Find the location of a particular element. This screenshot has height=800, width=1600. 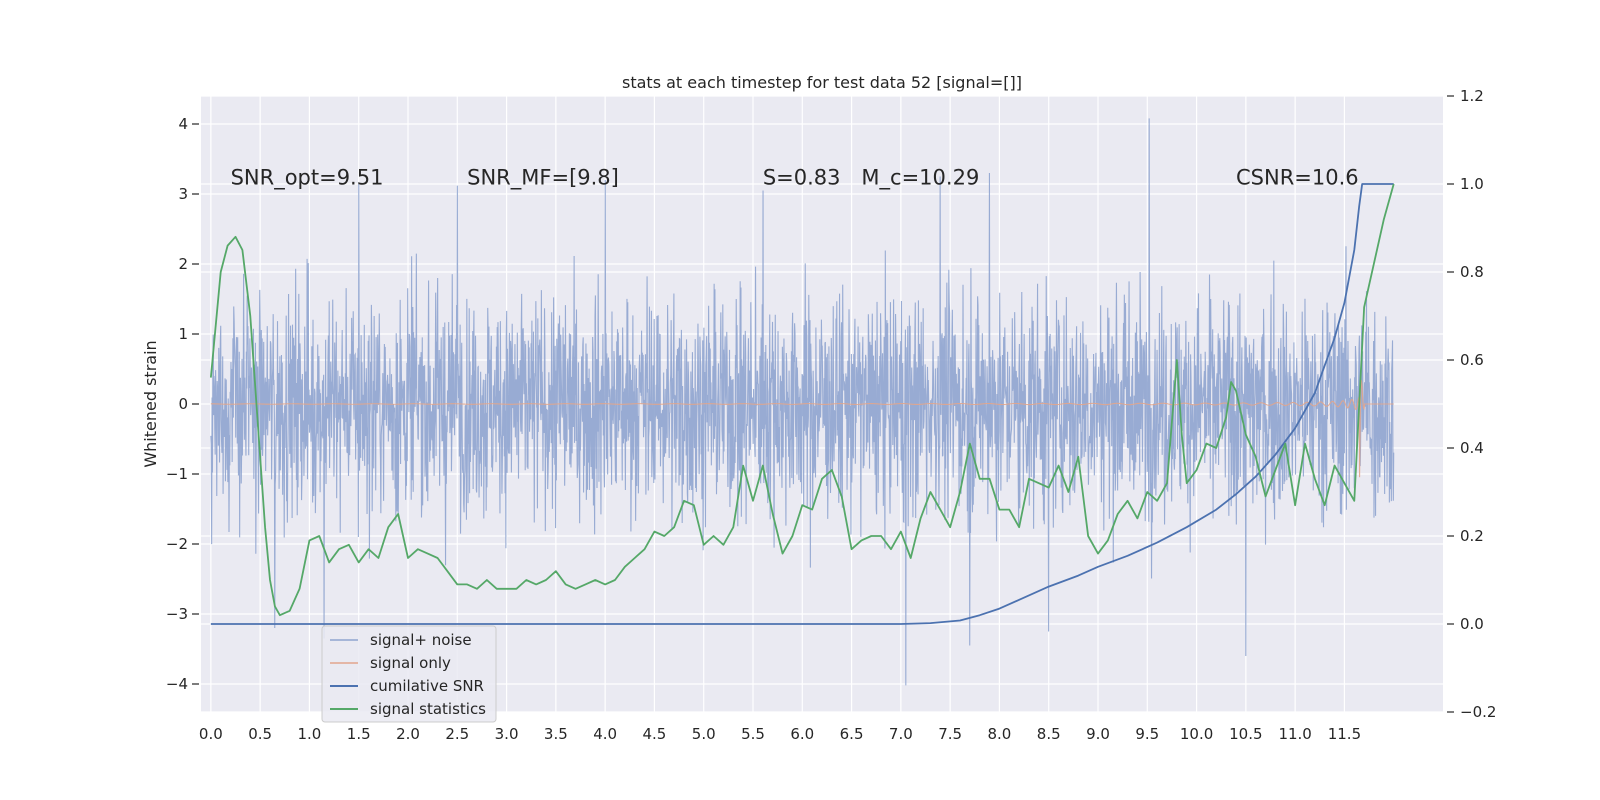

signal-only-series is located at coordinates (802, 429).